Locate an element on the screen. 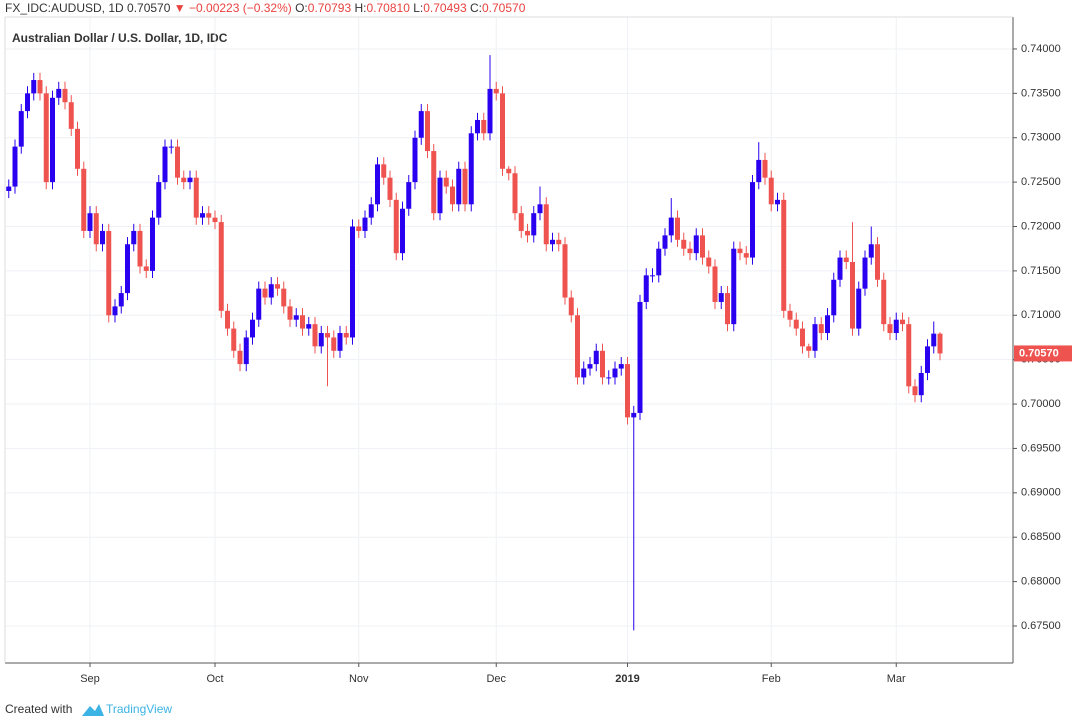 The width and height of the screenshot is (1076, 717). y-tick-label: 0.69000 is located at coordinates (1041, 493).